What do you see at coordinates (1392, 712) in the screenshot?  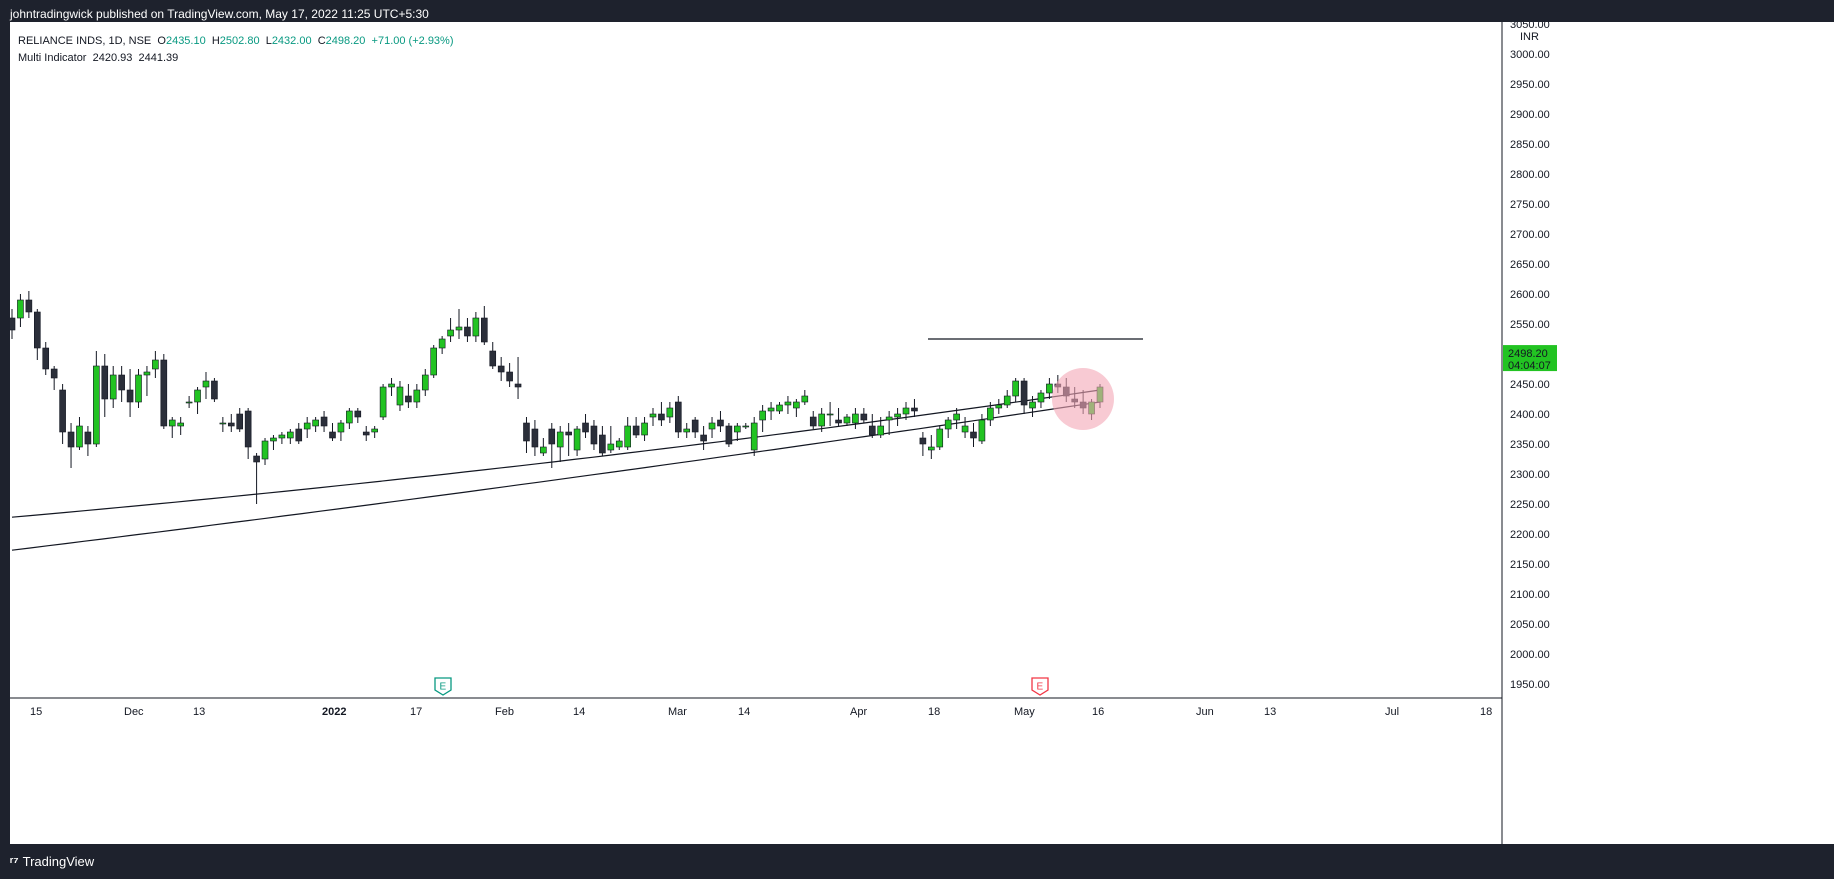 I see `time-tick-label: Jul` at bounding box center [1392, 712].